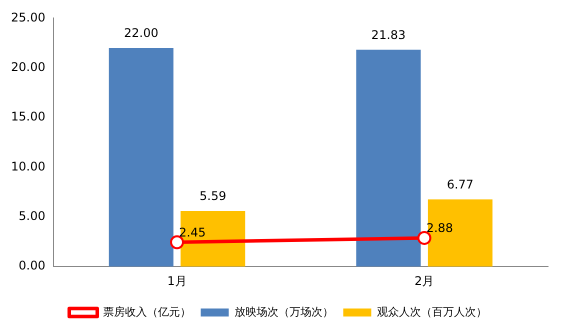 The image size is (576, 336). Describe the element at coordinates (284, 311) in the screenshot. I see `legend-label: 放映场次（万场次）` at that location.